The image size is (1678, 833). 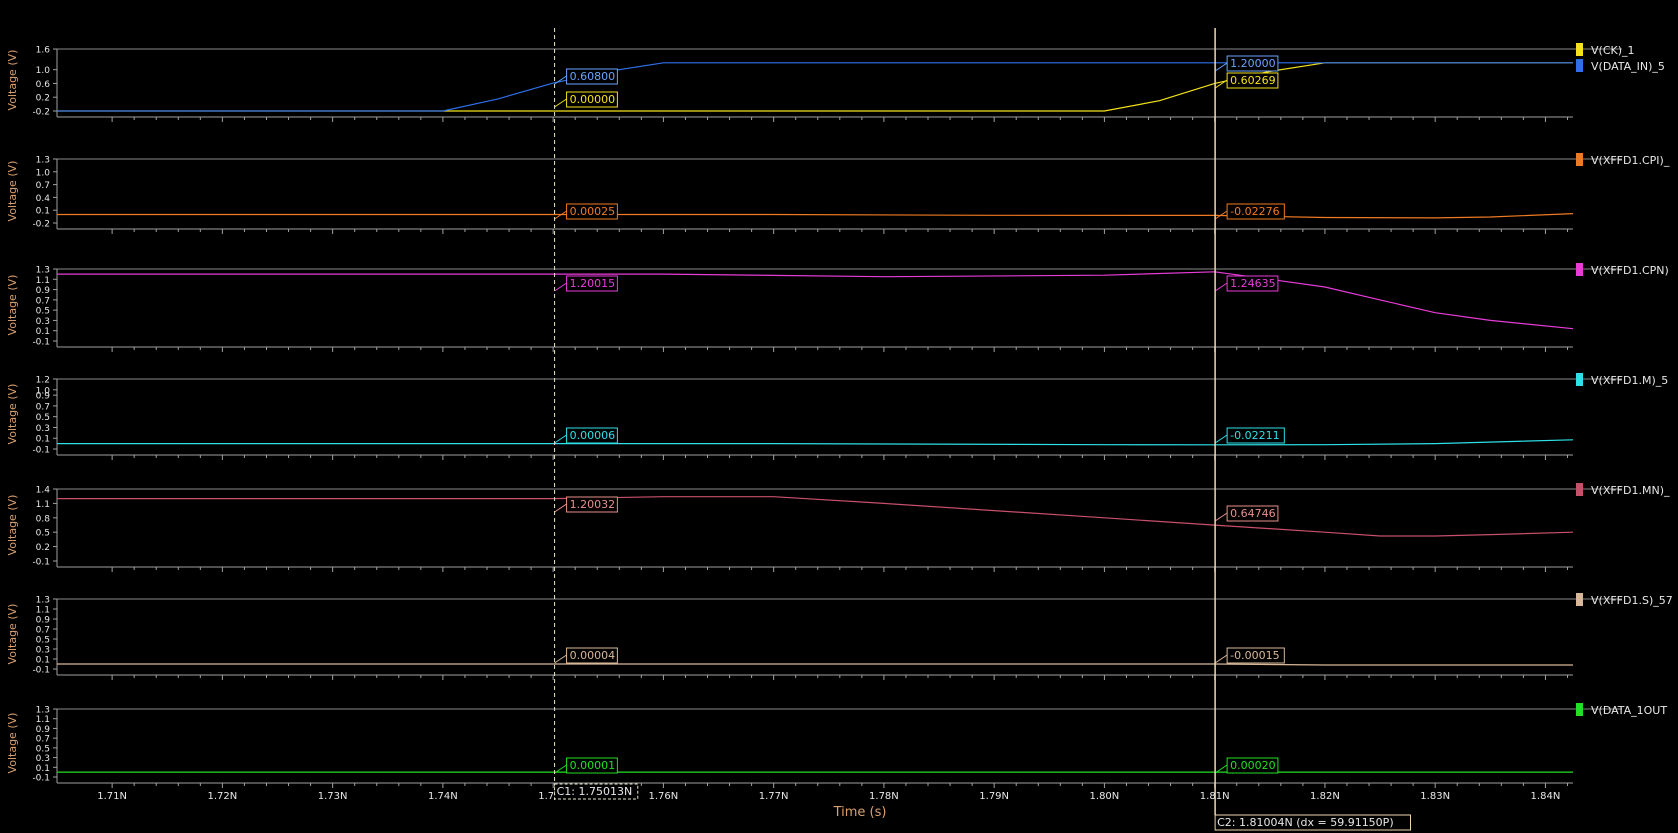 What do you see at coordinates (443, 796) in the screenshot?
I see `x-tick-label: 1.74N` at bounding box center [443, 796].